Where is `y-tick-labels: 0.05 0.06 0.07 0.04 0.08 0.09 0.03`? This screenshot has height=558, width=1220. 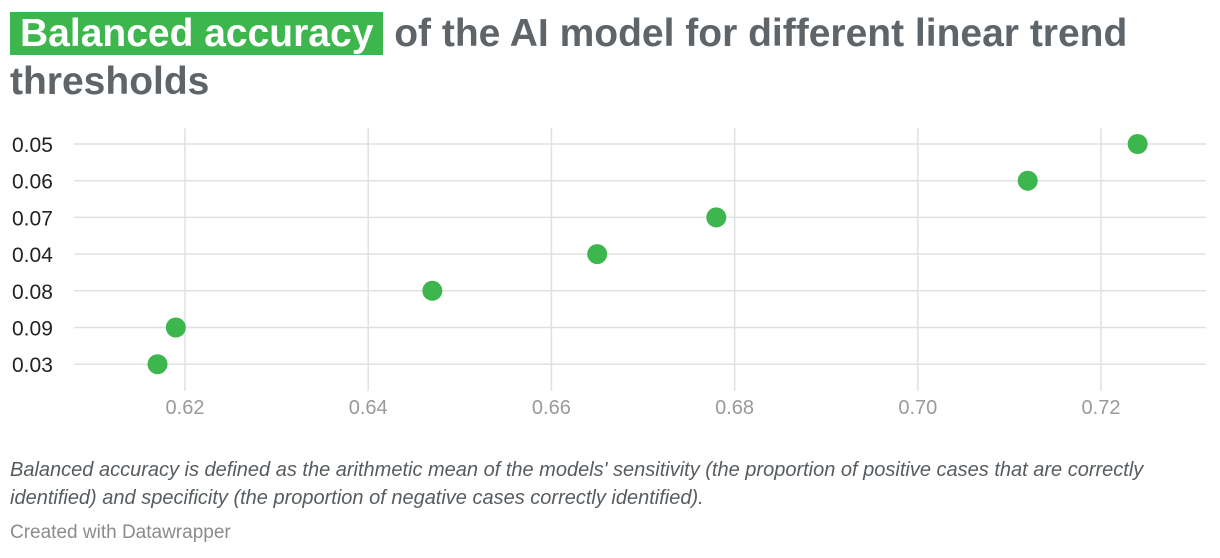
y-tick-labels: 0.05 0.06 0.07 0.04 0.08 0.09 0.03 is located at coordinates (32, 255).